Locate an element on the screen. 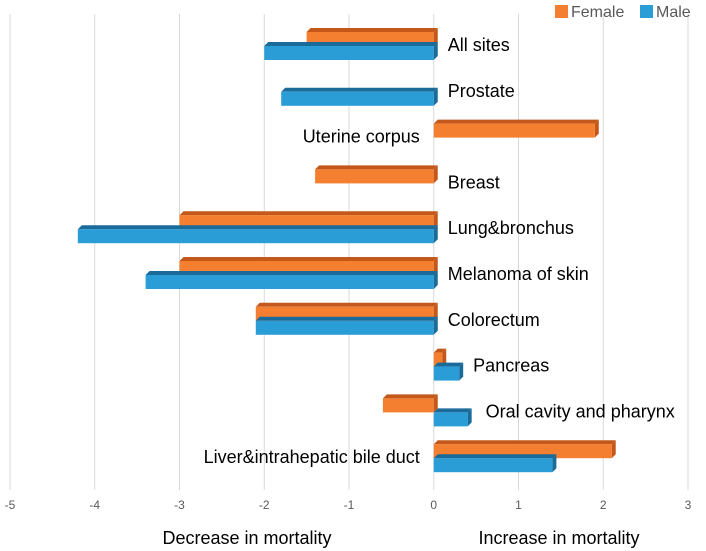 The height and width of the screenshot is (551, 706). bar-male-4-face is located at coordinates (255, 236).